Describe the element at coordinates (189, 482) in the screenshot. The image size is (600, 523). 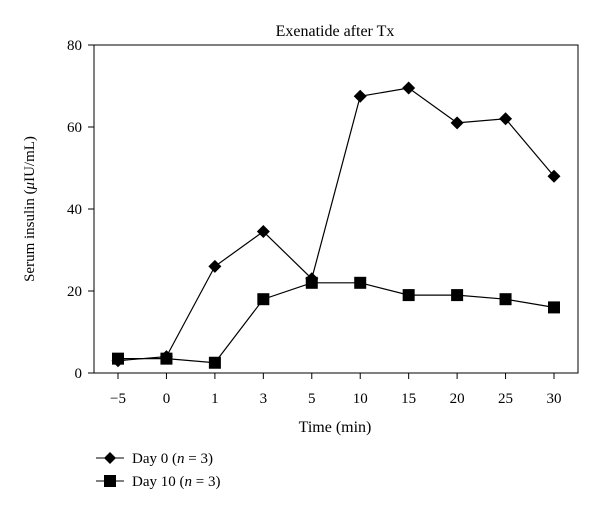
I see `legend-n-day-10: n` at that location.